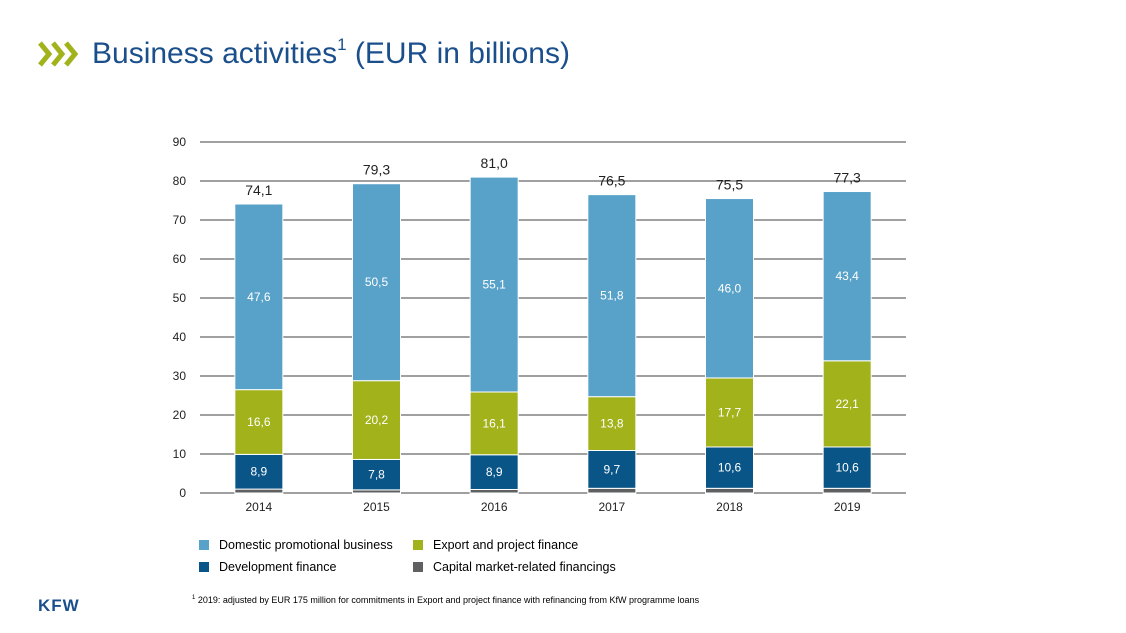 The width and height of the screenshot is (1126, 633). Describe the element at coordinates (376, 475) in the screenshot. I see `data-label-development: 7,8` at that location.